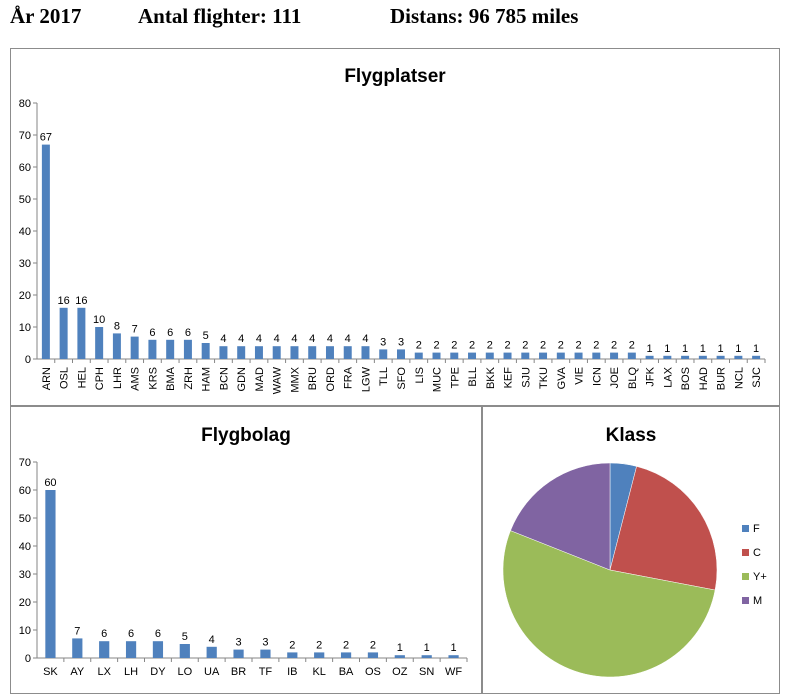  Describe the element at coordinates (266, 672) in the screenshot. I see `airlines-x-tick-label: TF` at that location.